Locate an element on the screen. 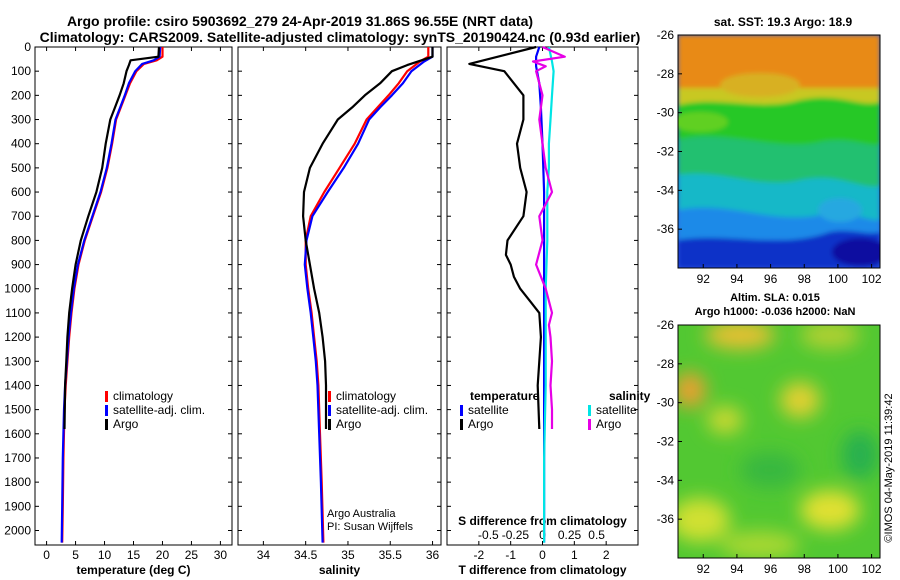  y-tick-label: 1400 is located at coordinates (17, 385).